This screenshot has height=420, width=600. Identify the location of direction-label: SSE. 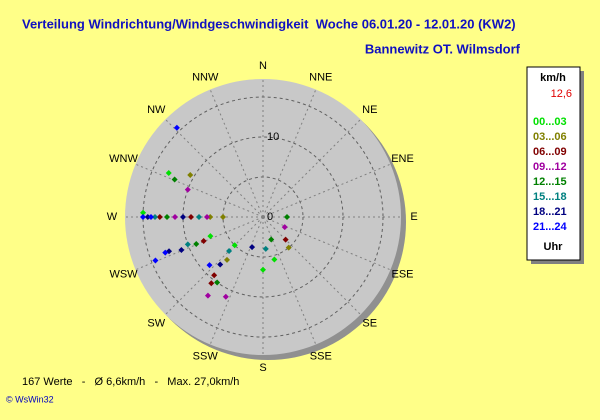
(321, 356).